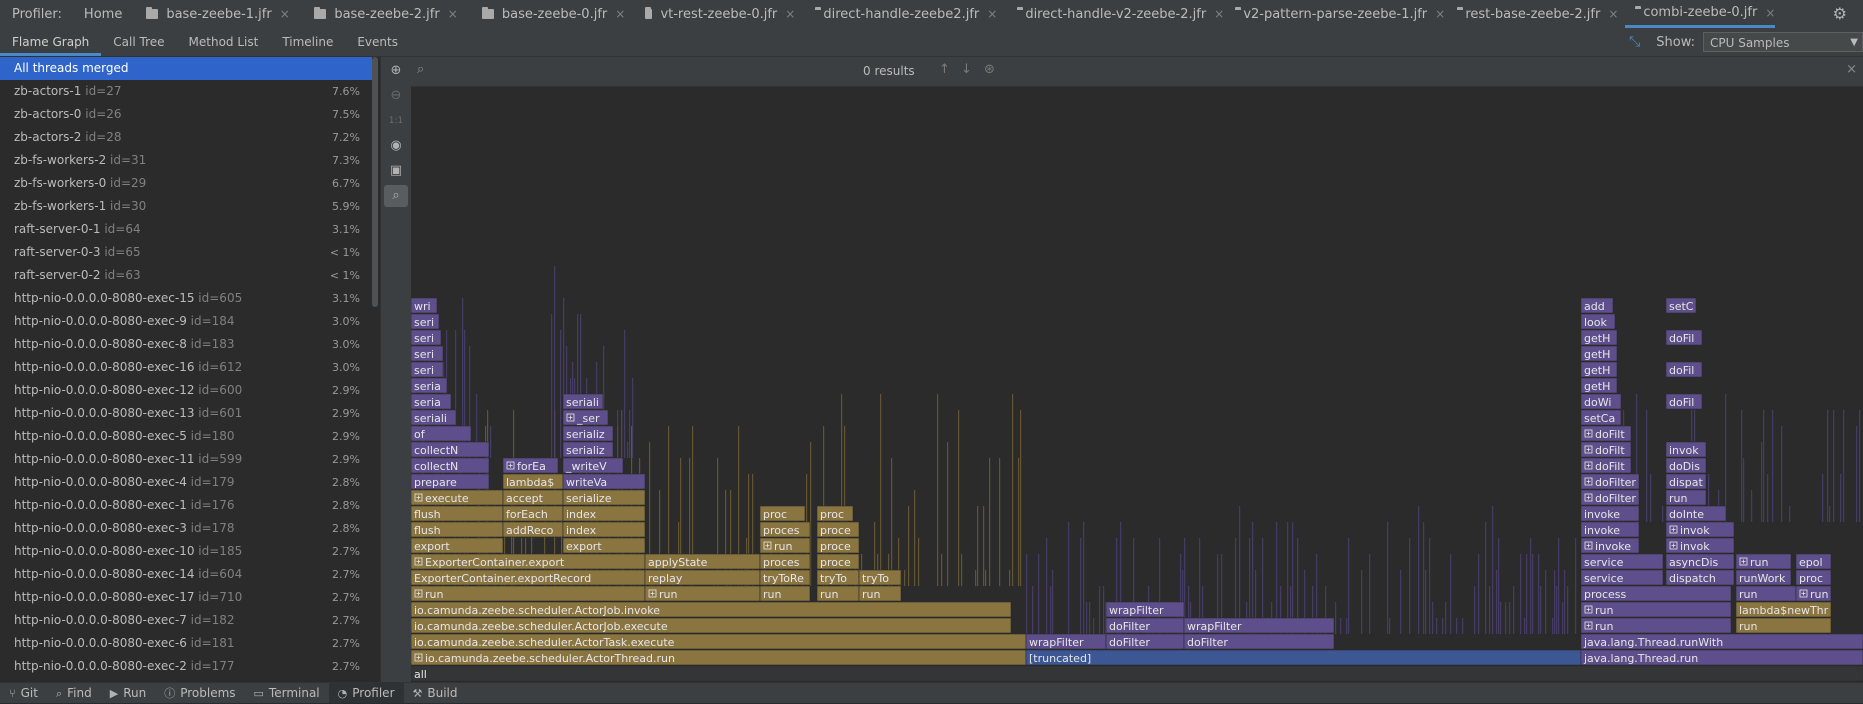 The width and height of the screenshot is (1863, 704). I want to click on arrow-down-icon: ↓, so click(966, 69).